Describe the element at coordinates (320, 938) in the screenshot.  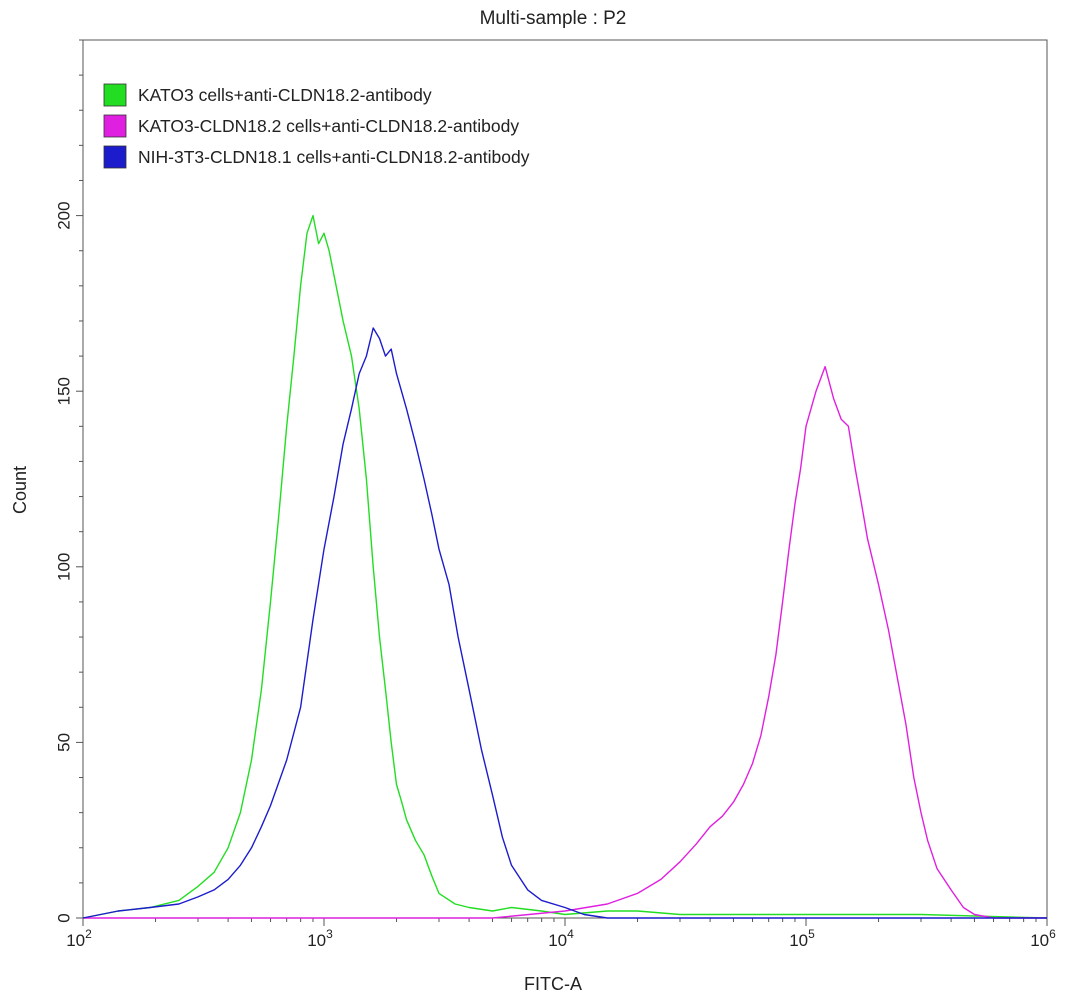
I see `x-tick-label: 10³` at that location.